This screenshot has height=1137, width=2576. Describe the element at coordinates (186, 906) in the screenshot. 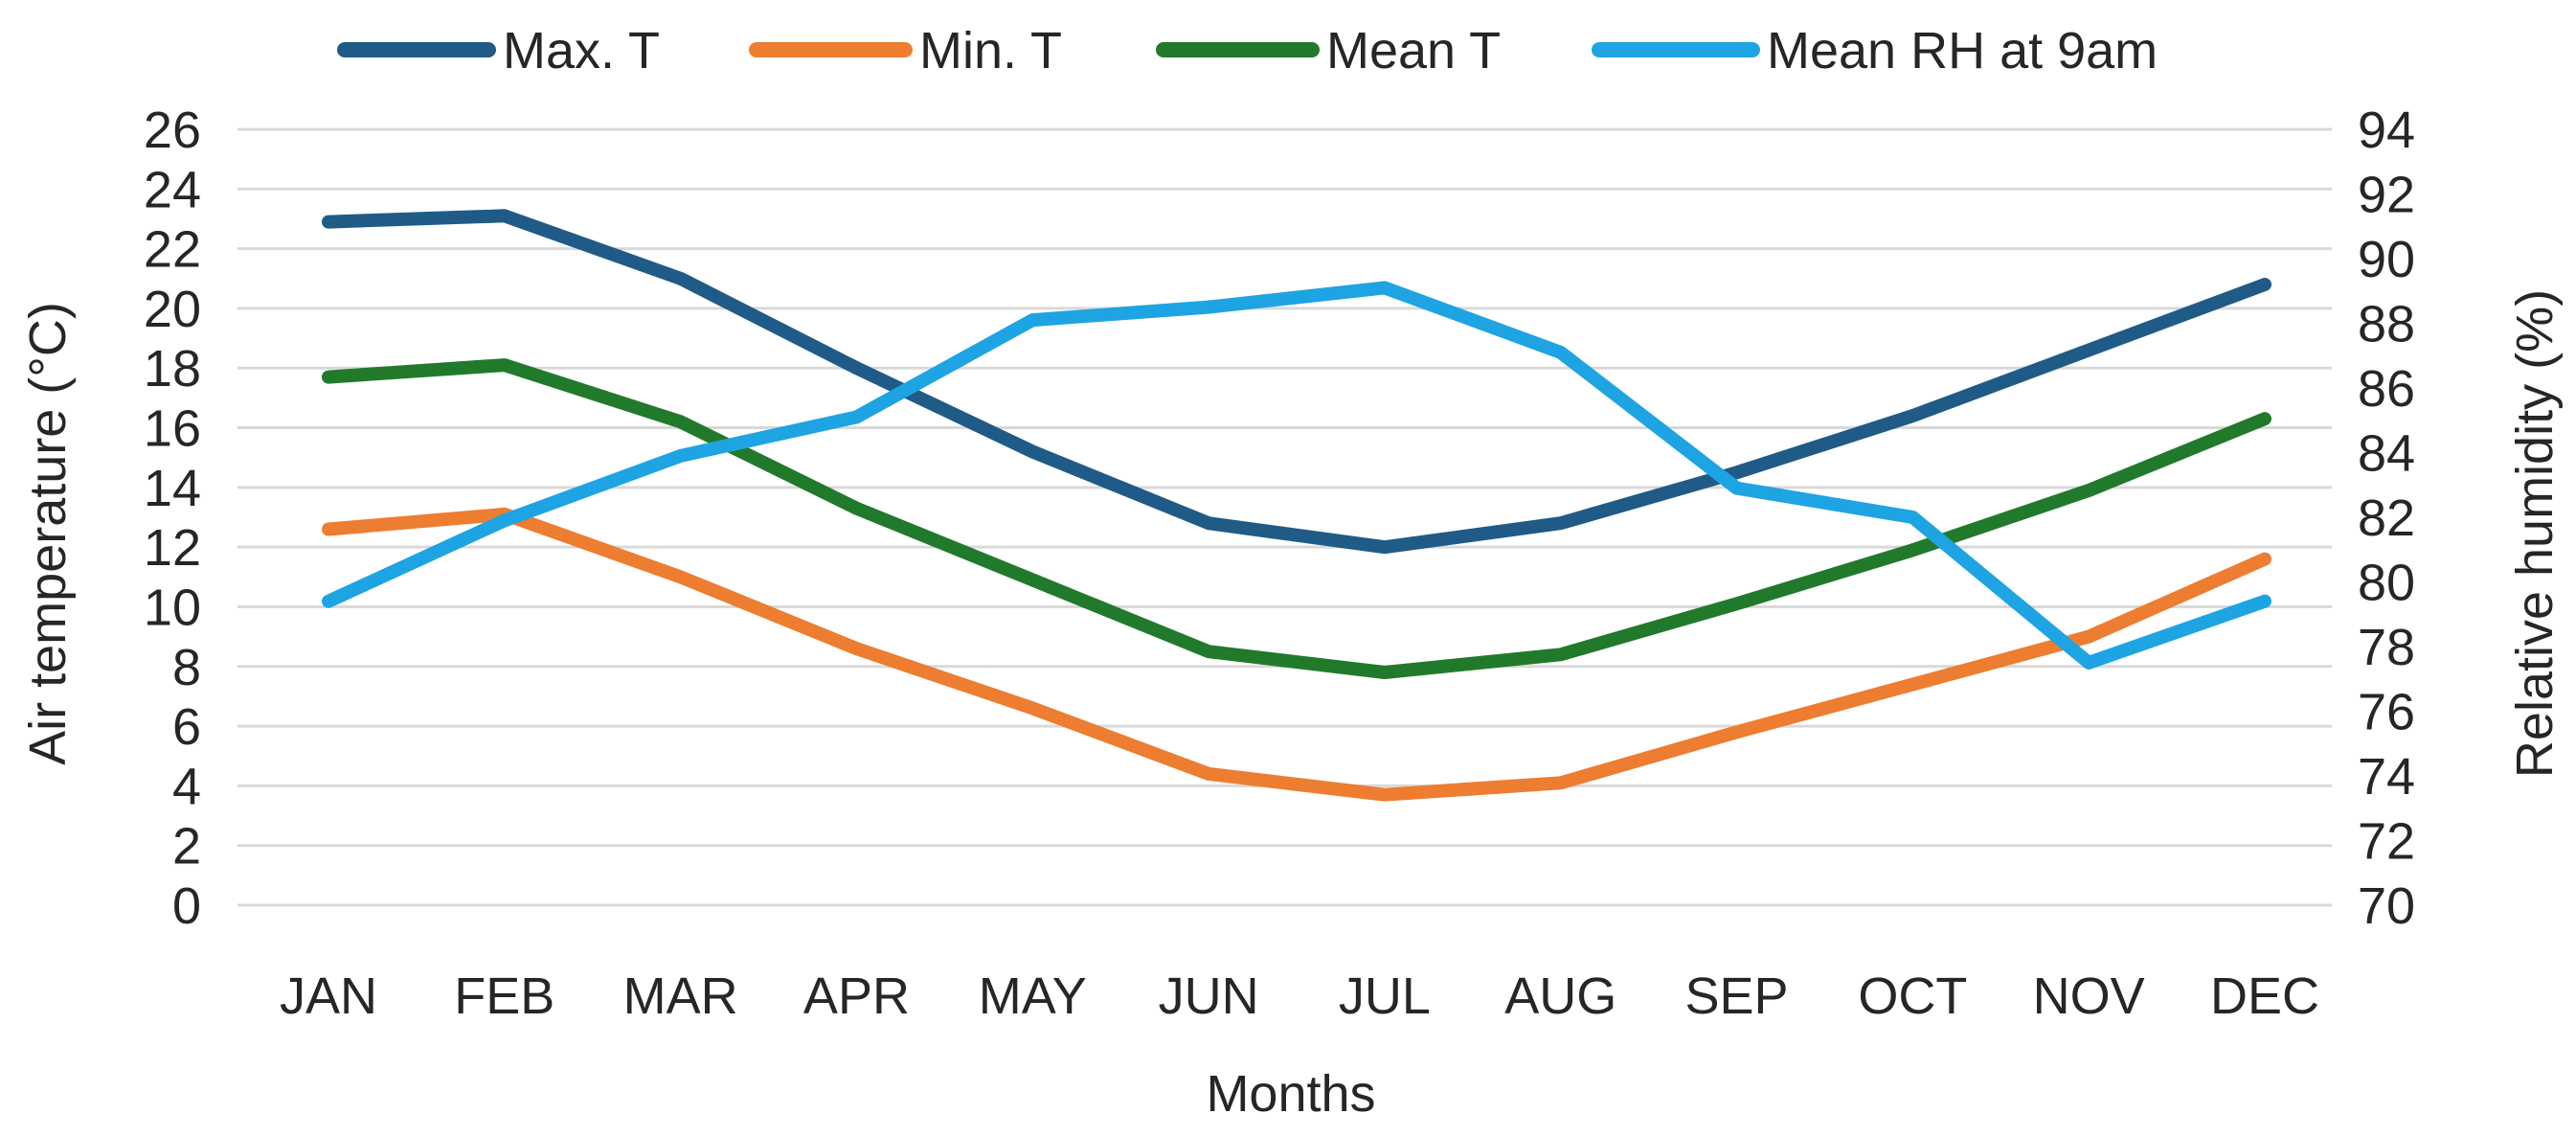

I see `left-tick-label: 0` at that location.